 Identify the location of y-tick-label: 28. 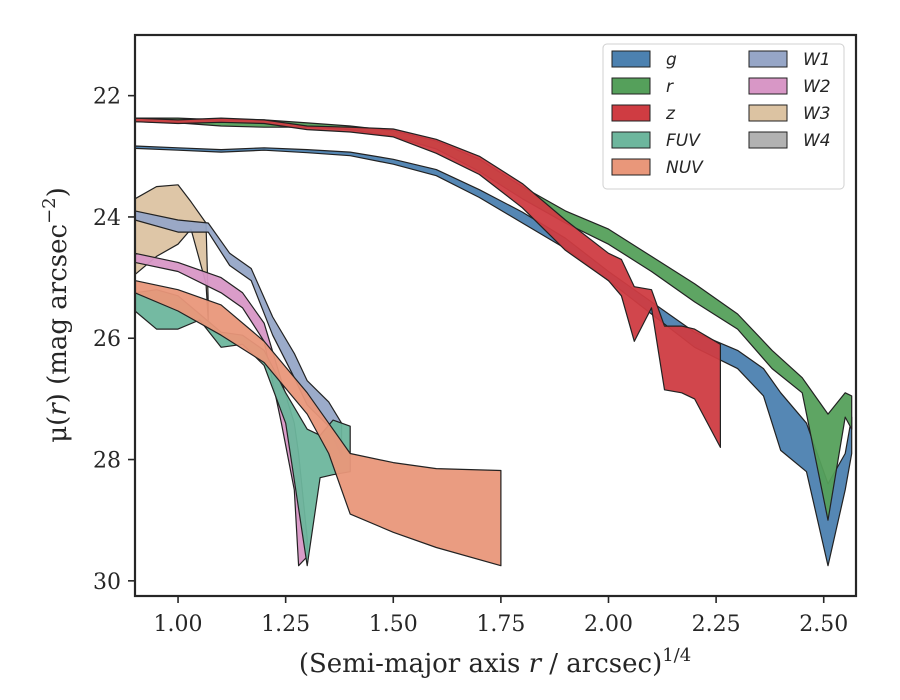
(107, 461).